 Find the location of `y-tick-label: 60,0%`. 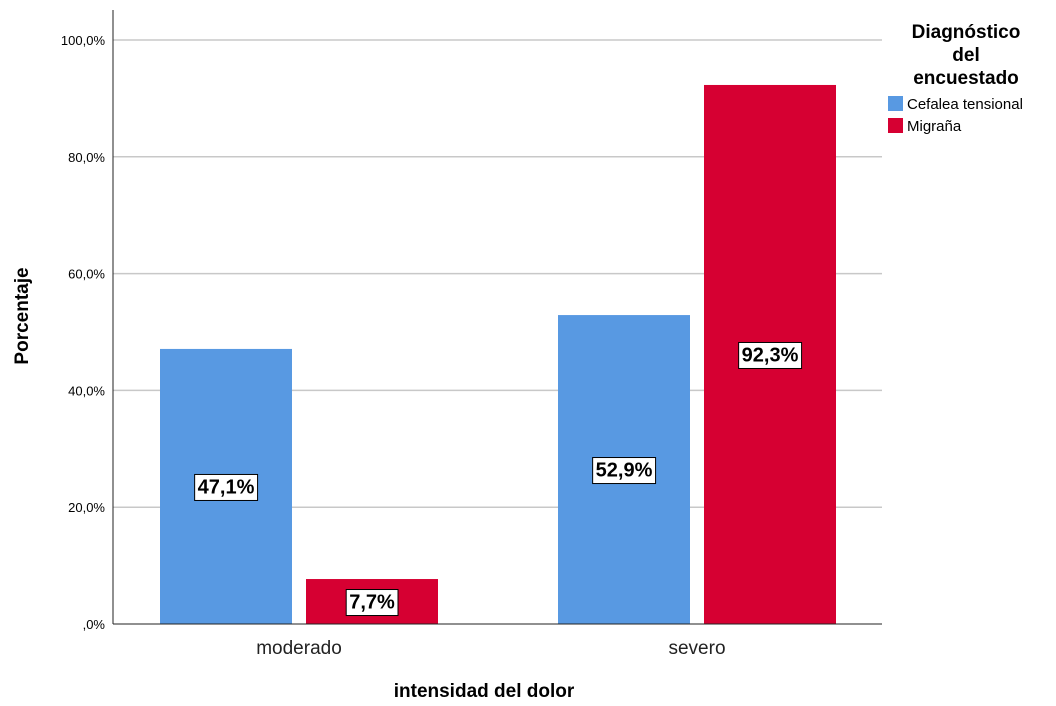

y-tick-label: 60,0% is located at coordinates (86, 274).